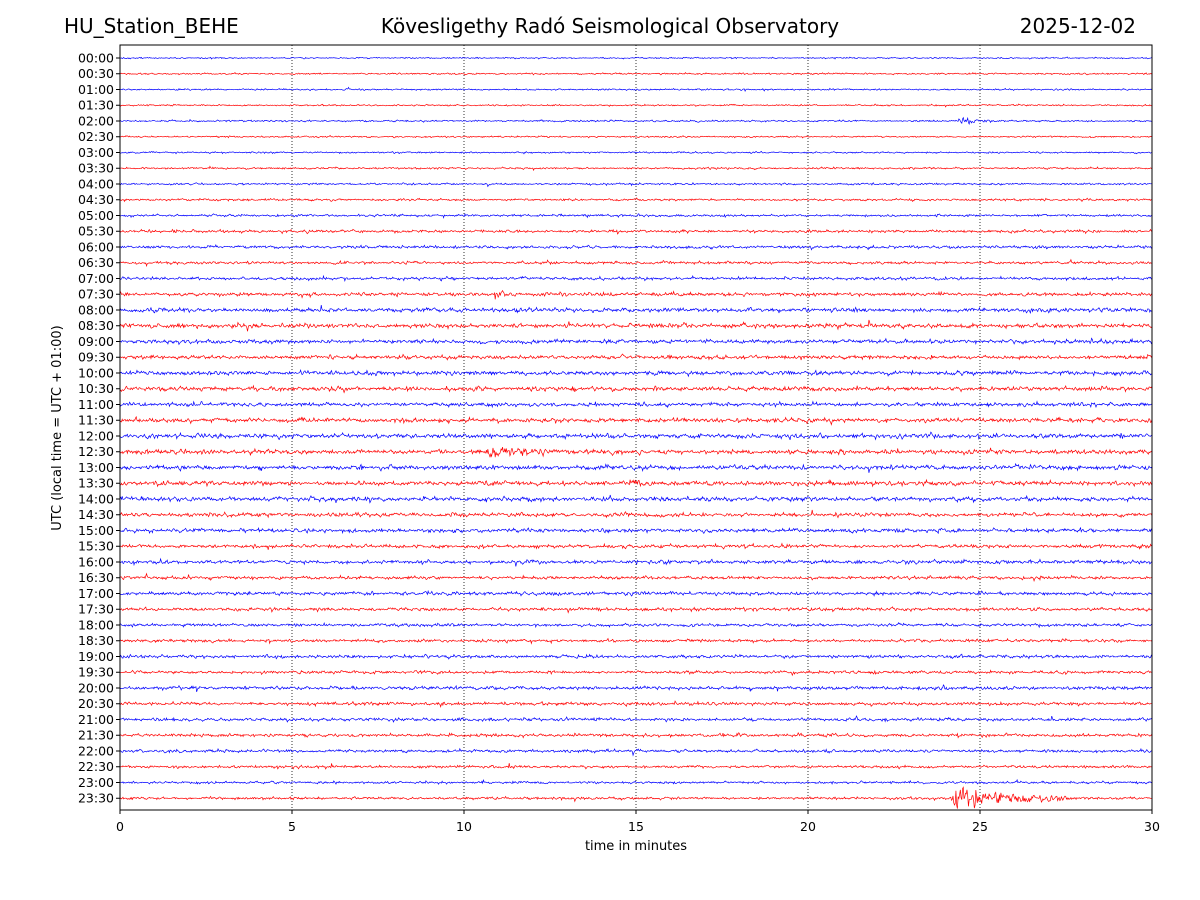 This screenshot has width=1200, height=900. I want to click on record-date: 2025-12-02, so click(1077, 26).